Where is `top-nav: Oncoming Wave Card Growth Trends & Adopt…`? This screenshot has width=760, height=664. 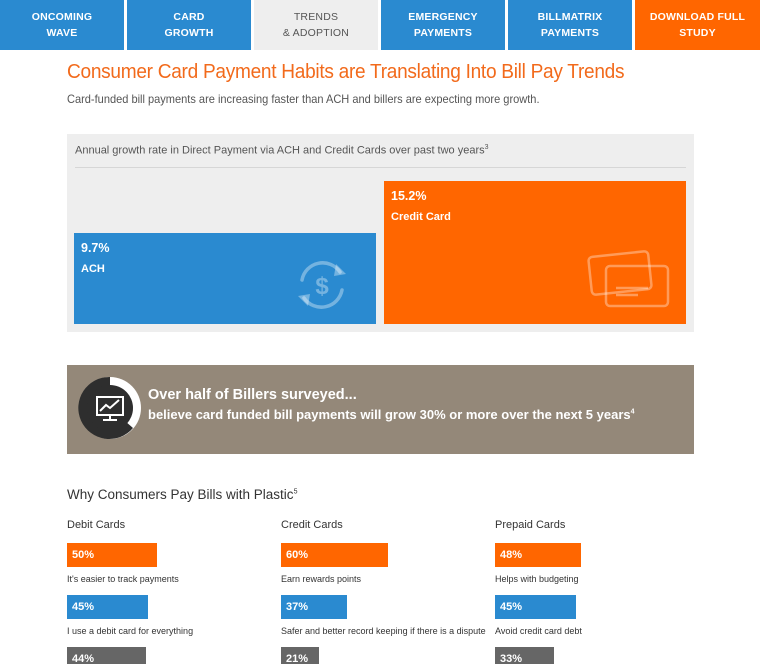 top-nav: Oncoming Wave Card Growth Trends & Adopt… is located at coordinates (380, 25).